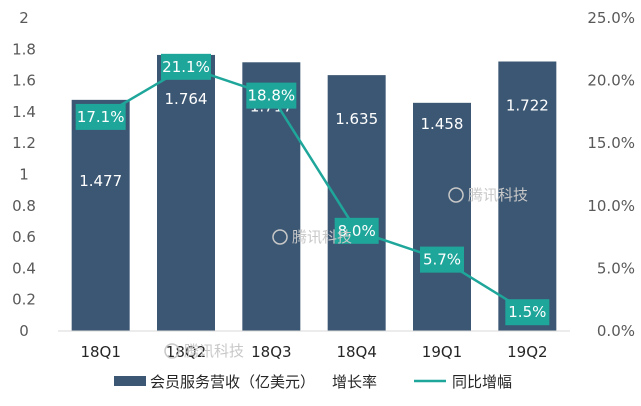 Image resolution: width=641 pixels, height=406 pixels. I want to click on bar-value-label-19q1: 1.458, so click(442, 124).